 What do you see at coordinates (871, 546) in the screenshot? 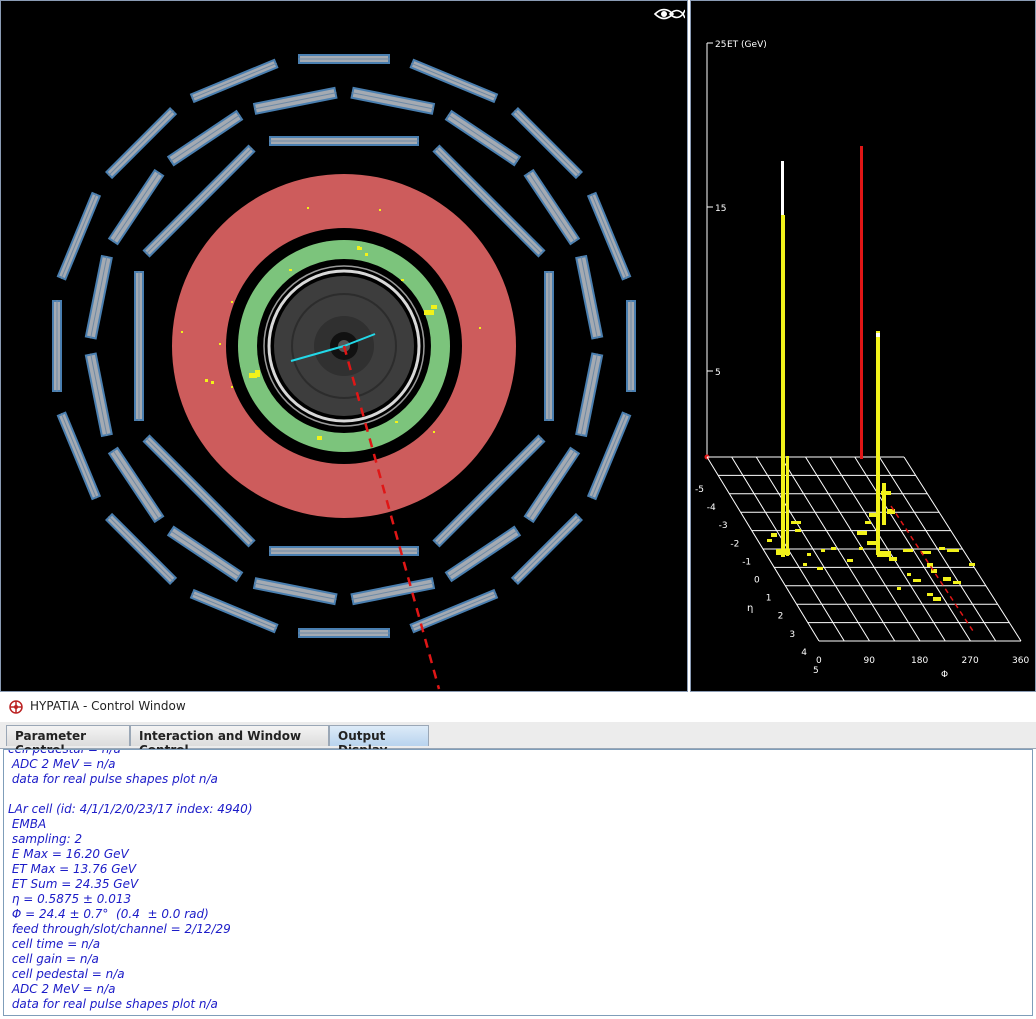
I see `energy-towers` at bounding box center [871, 546].